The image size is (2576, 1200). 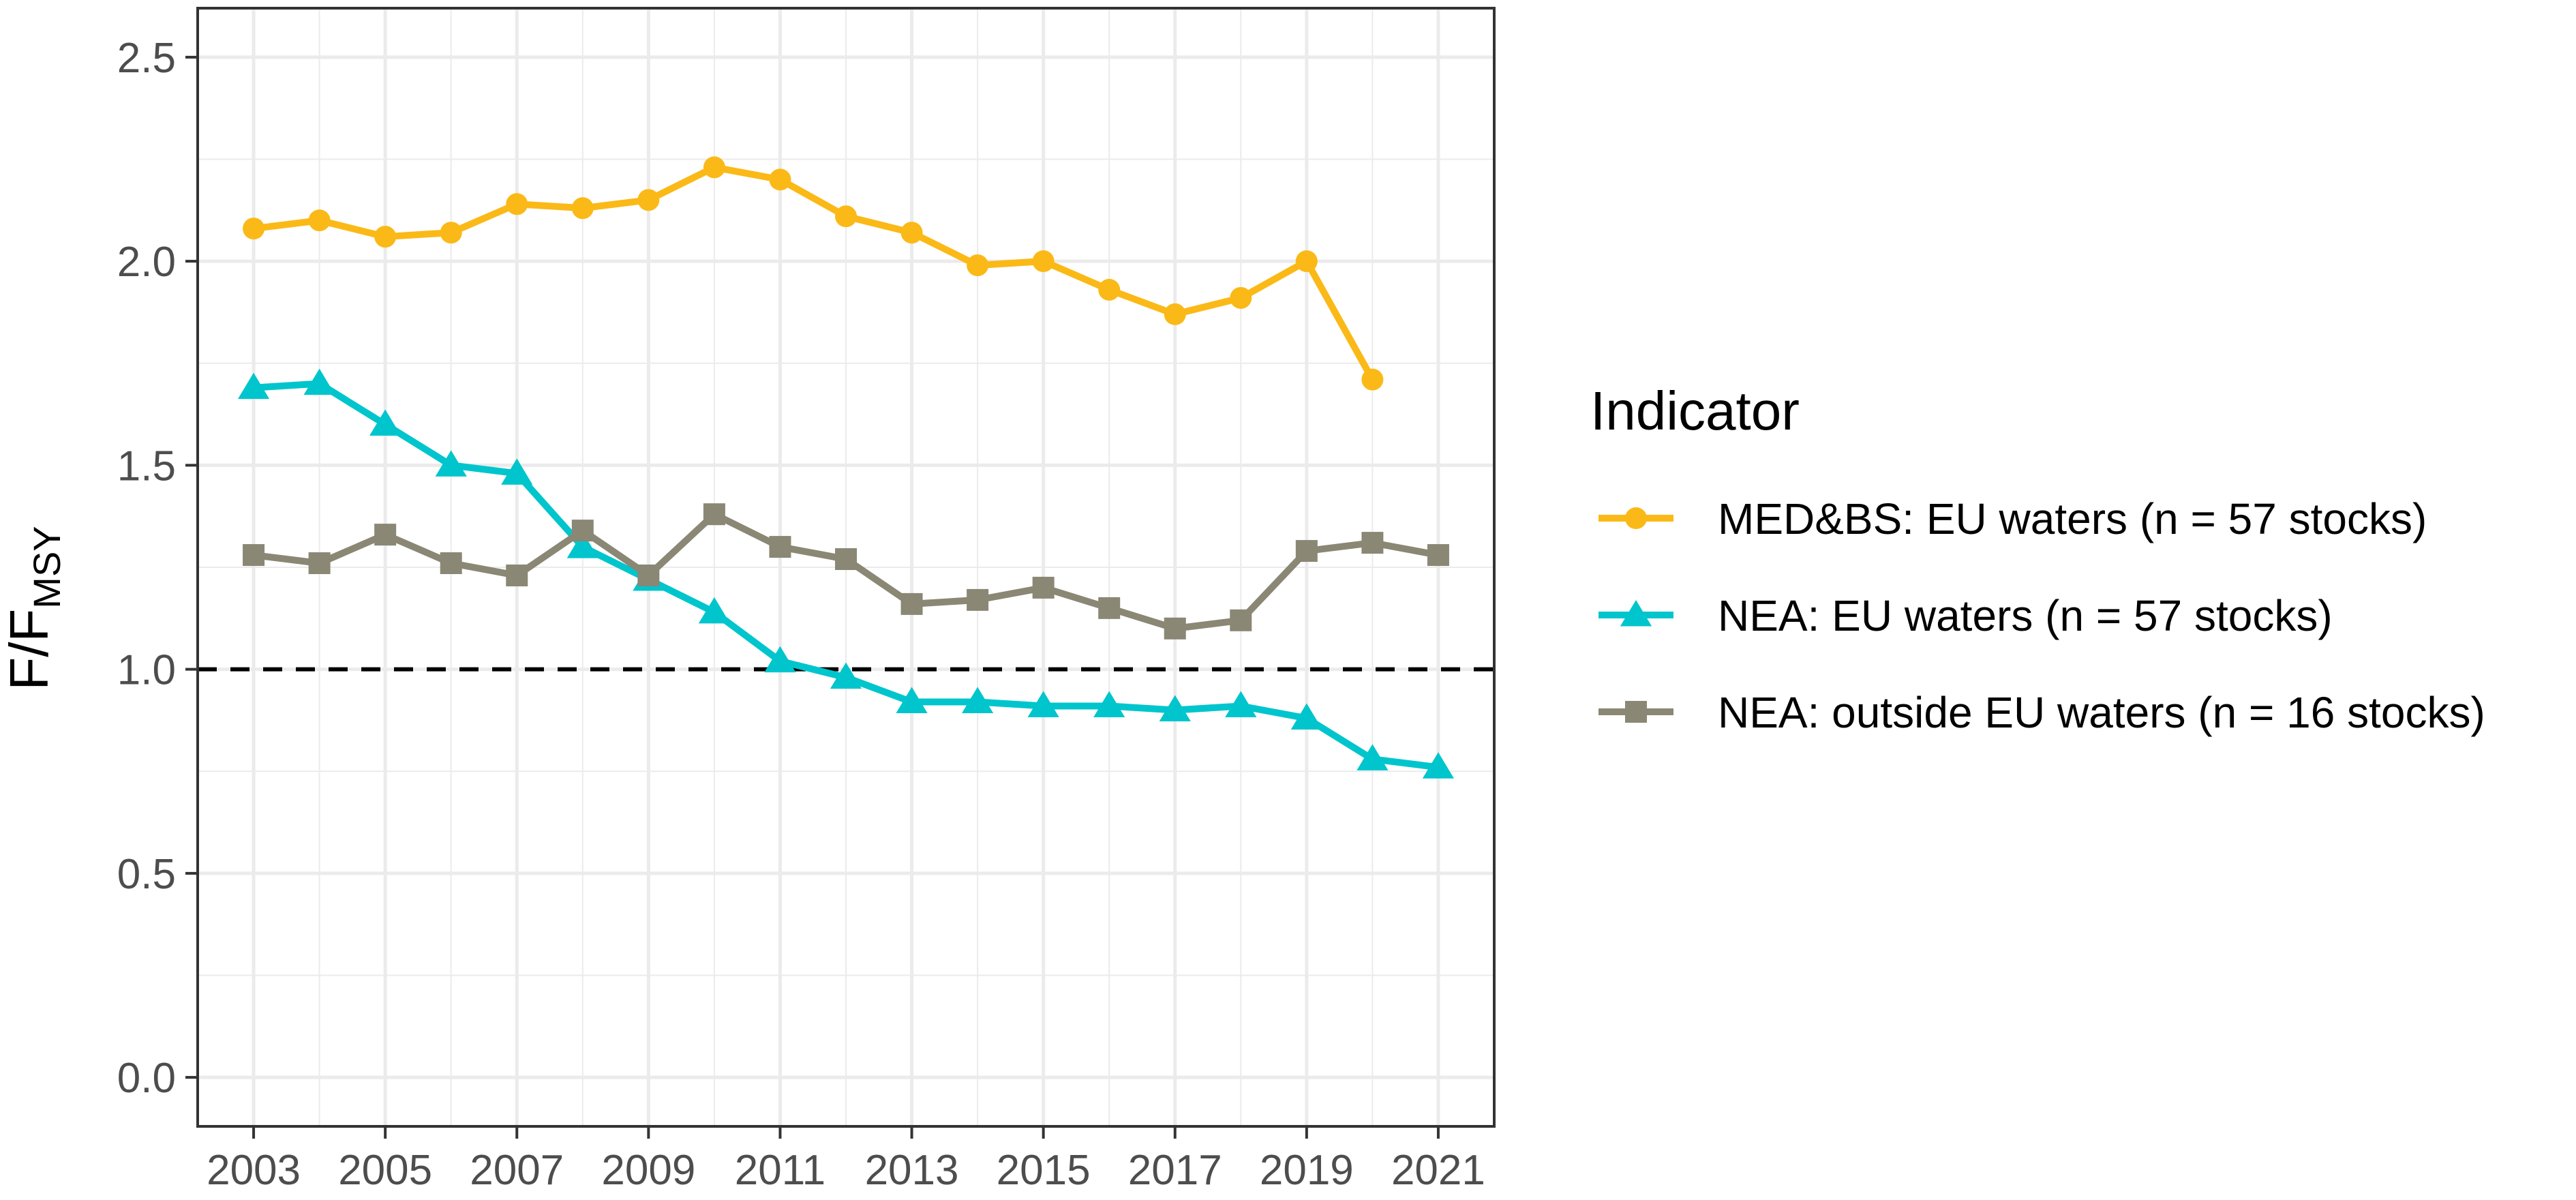 What do you see at coordinates (46, 567) in the screenshot?
I see `y-axis-title-subscript: MSY` at bounding box center [46, 567].